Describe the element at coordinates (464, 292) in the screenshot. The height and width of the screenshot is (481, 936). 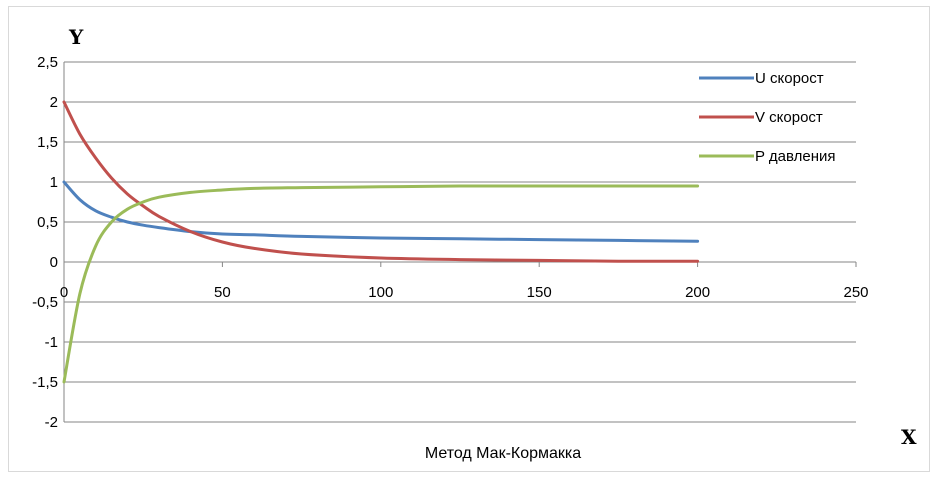
I see `x-tick-labels: 0 50 100 150 200 250` at that location.